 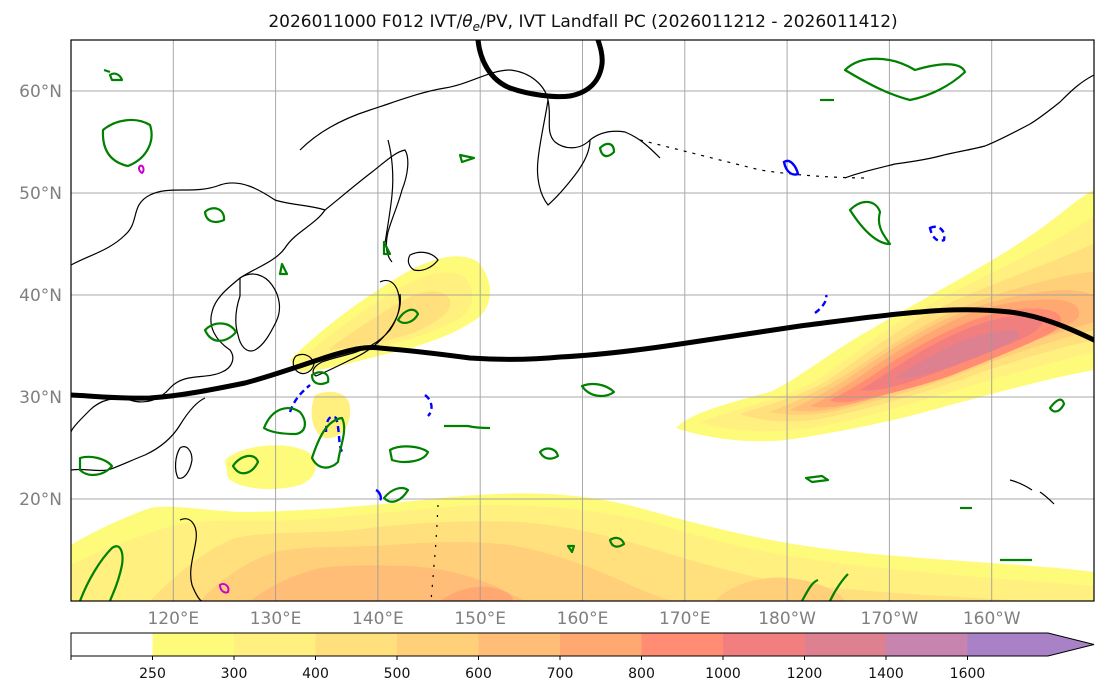 I want to click on colorbar-label-600: 600, so click(x=478, y=674).